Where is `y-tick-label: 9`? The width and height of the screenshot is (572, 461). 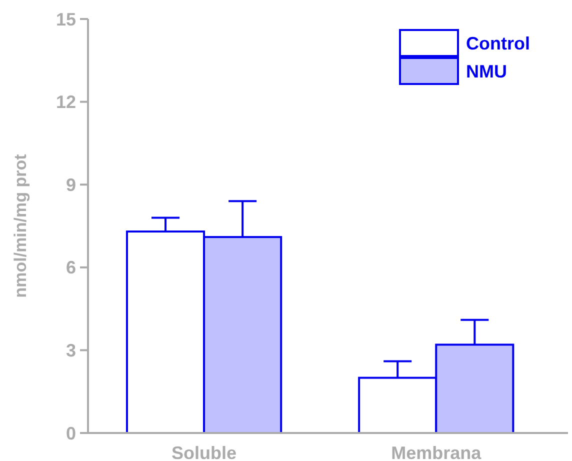 y-tick-label: 9 is located at coordinates (71, 184).